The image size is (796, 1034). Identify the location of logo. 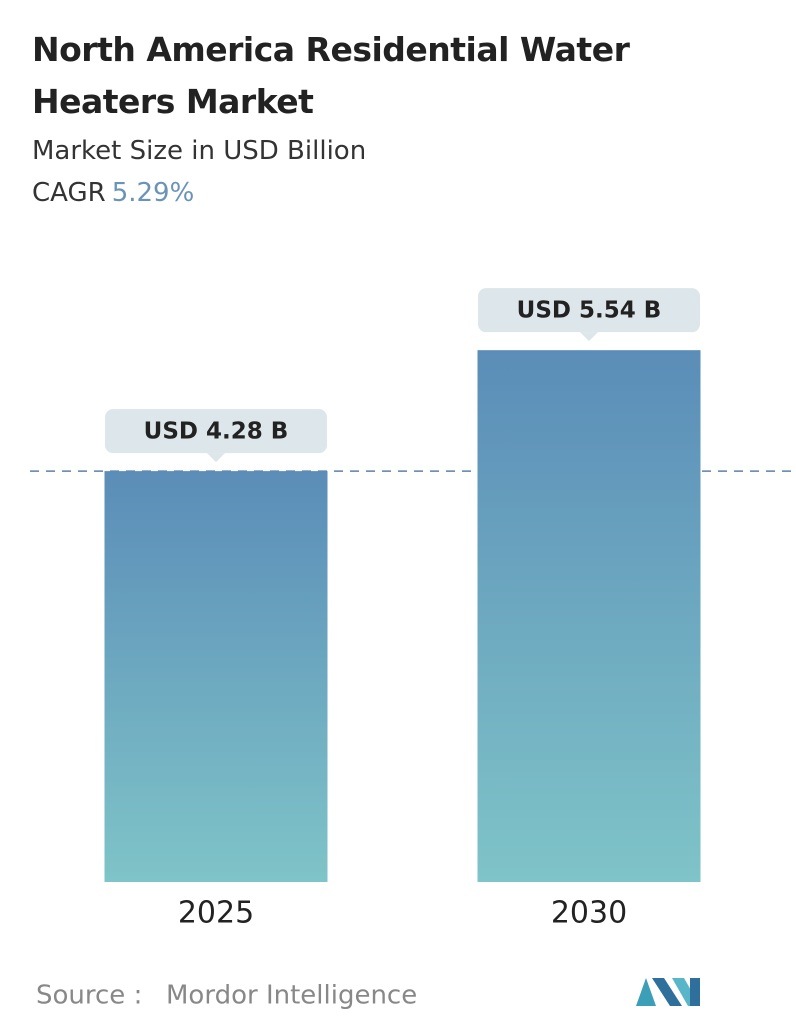
(668, 992).